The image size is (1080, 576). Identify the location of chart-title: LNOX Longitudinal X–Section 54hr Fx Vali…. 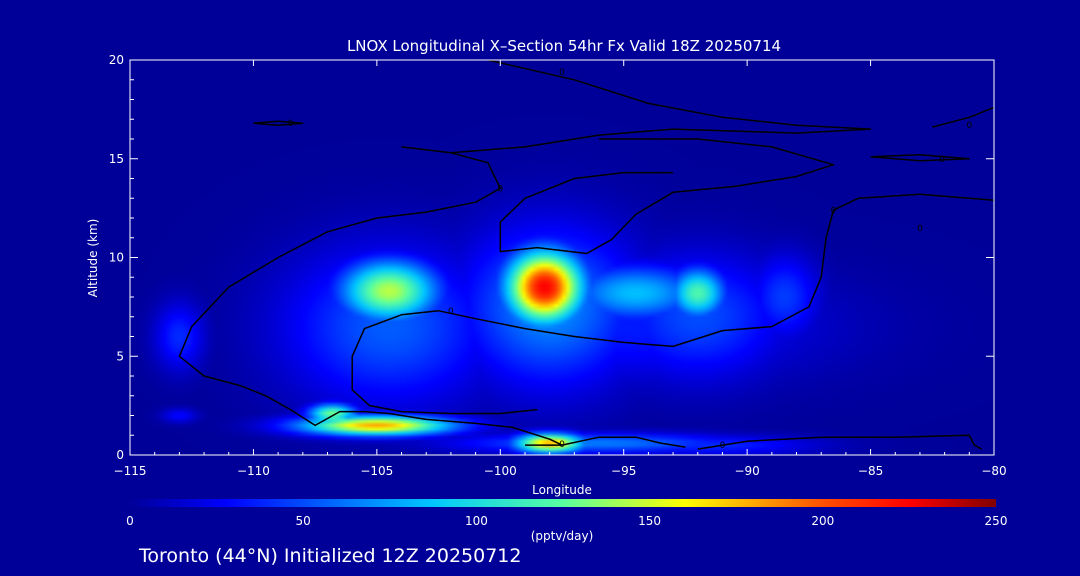
(564, 46).